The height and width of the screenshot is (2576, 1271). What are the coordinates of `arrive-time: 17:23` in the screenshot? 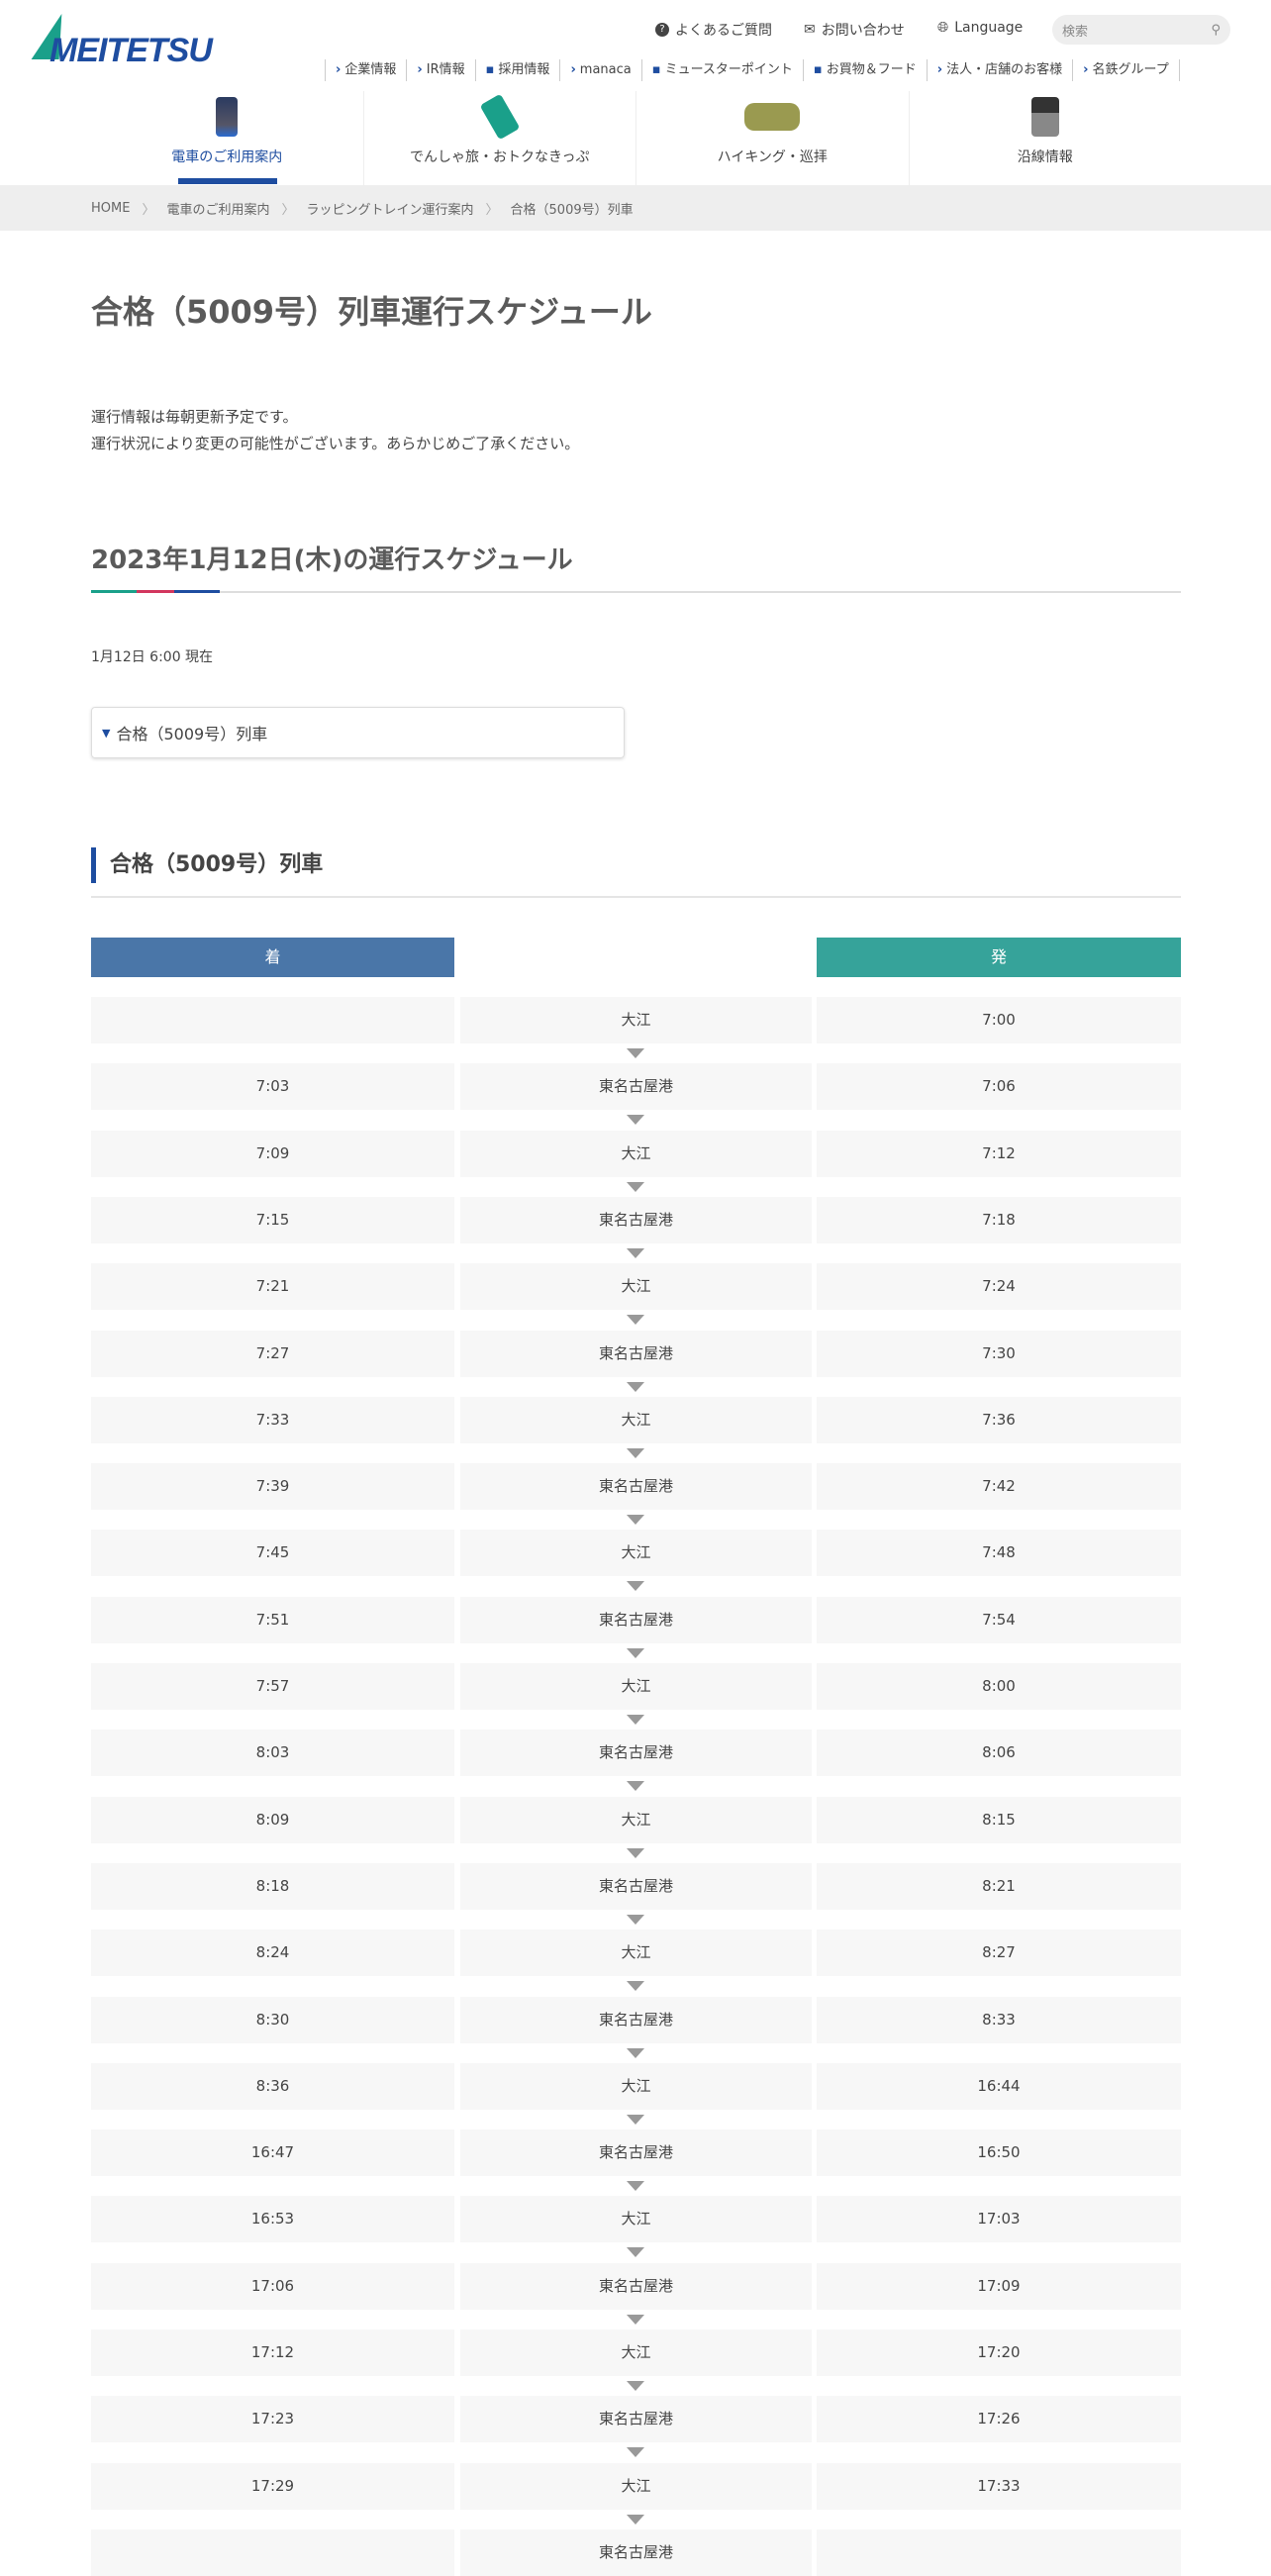 It's located at (273, 2420).